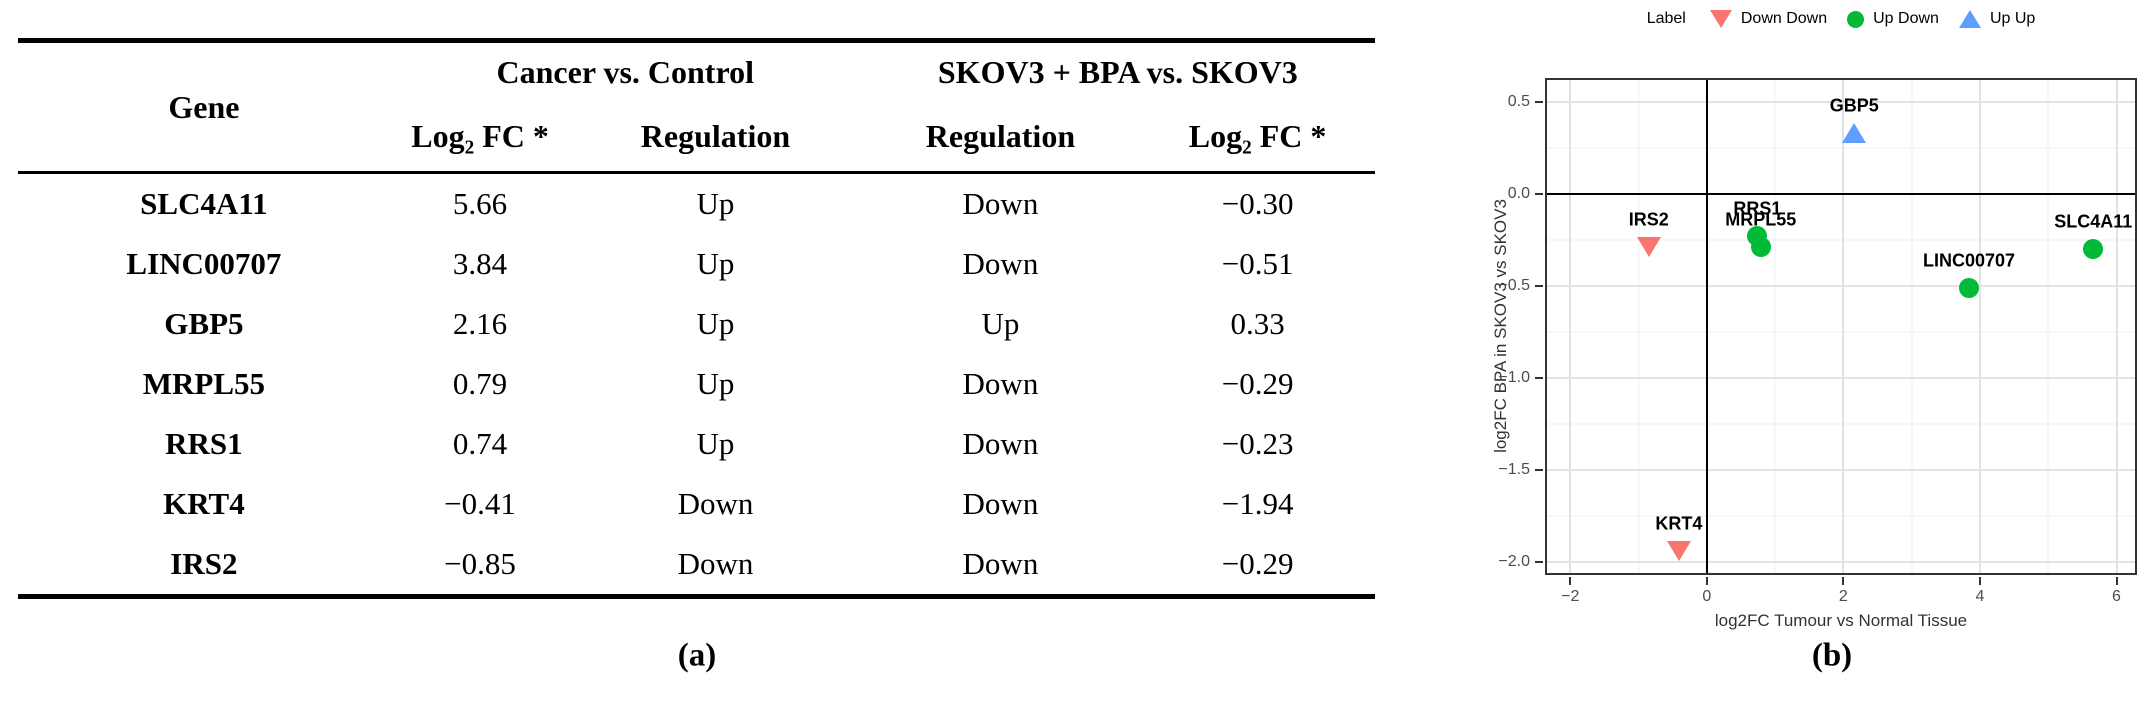 The height and width of the screenshot is (701, 2150). I want to click on bpa-log2fc: −0.51, so click(1257, 263).